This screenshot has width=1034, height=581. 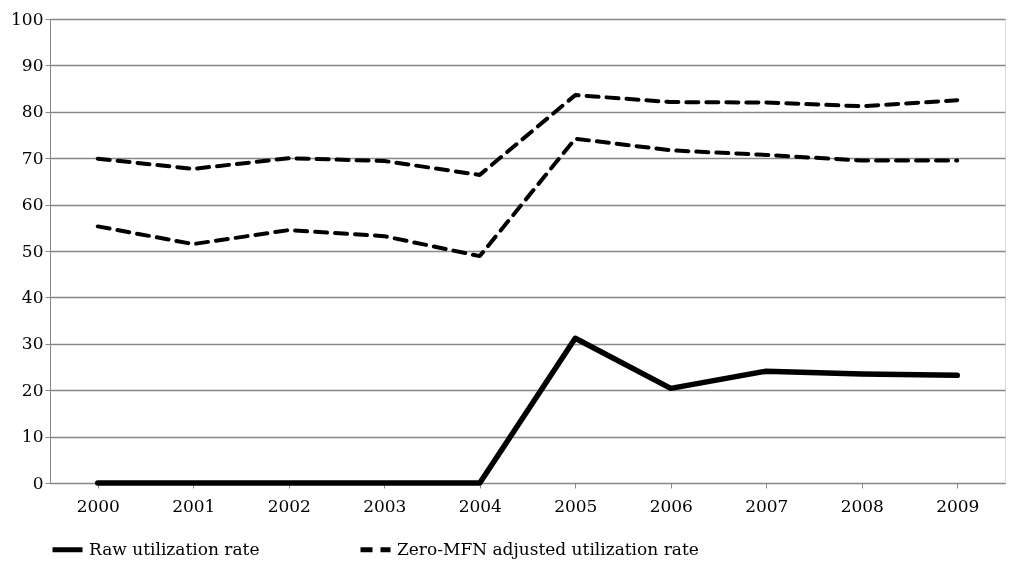 I want to click on y-tick-label: 50, so click(x=32, y=250).